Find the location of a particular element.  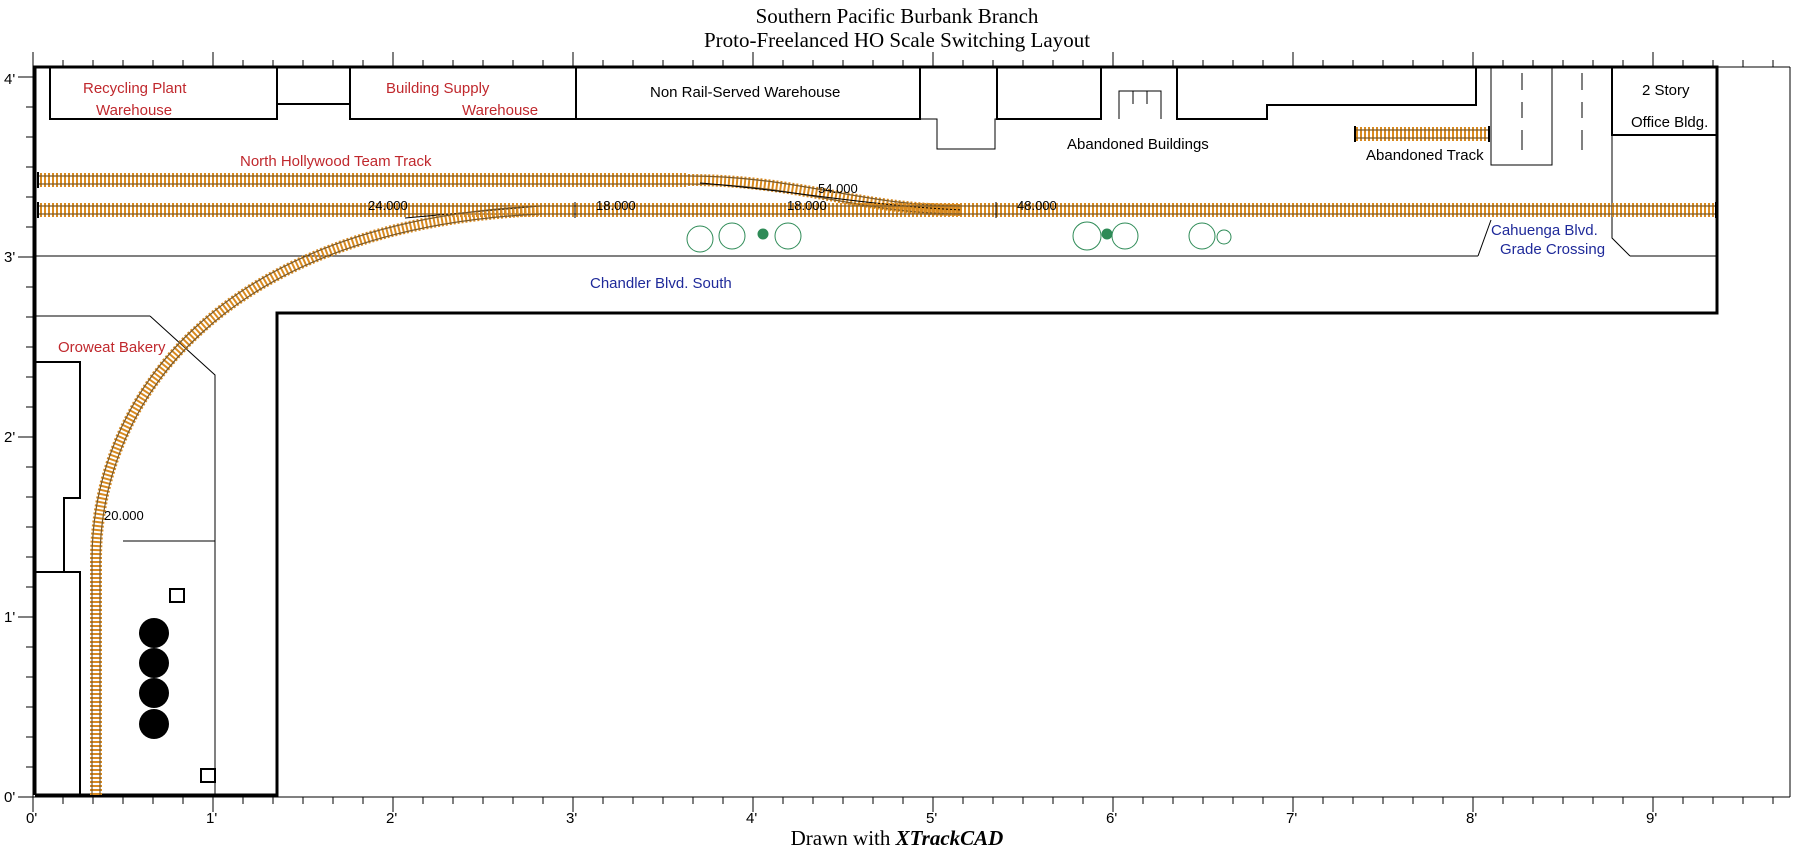

y-tick-3: 3' is located at coordinates (9, 257).